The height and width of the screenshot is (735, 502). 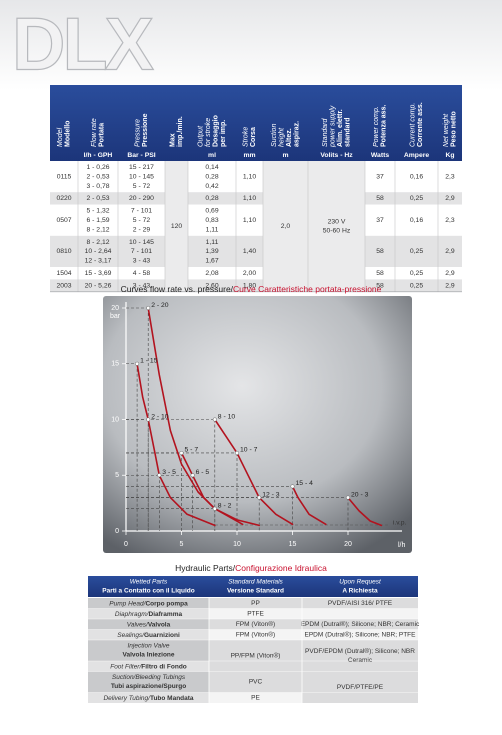 I want to click on cell-text: 50-60 Hz, so click(x=337, y=231).